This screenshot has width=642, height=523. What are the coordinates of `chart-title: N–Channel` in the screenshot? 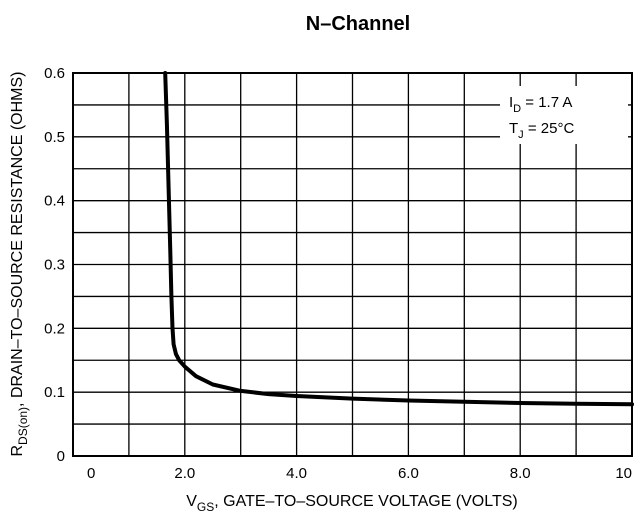 It's located at (358, 24).